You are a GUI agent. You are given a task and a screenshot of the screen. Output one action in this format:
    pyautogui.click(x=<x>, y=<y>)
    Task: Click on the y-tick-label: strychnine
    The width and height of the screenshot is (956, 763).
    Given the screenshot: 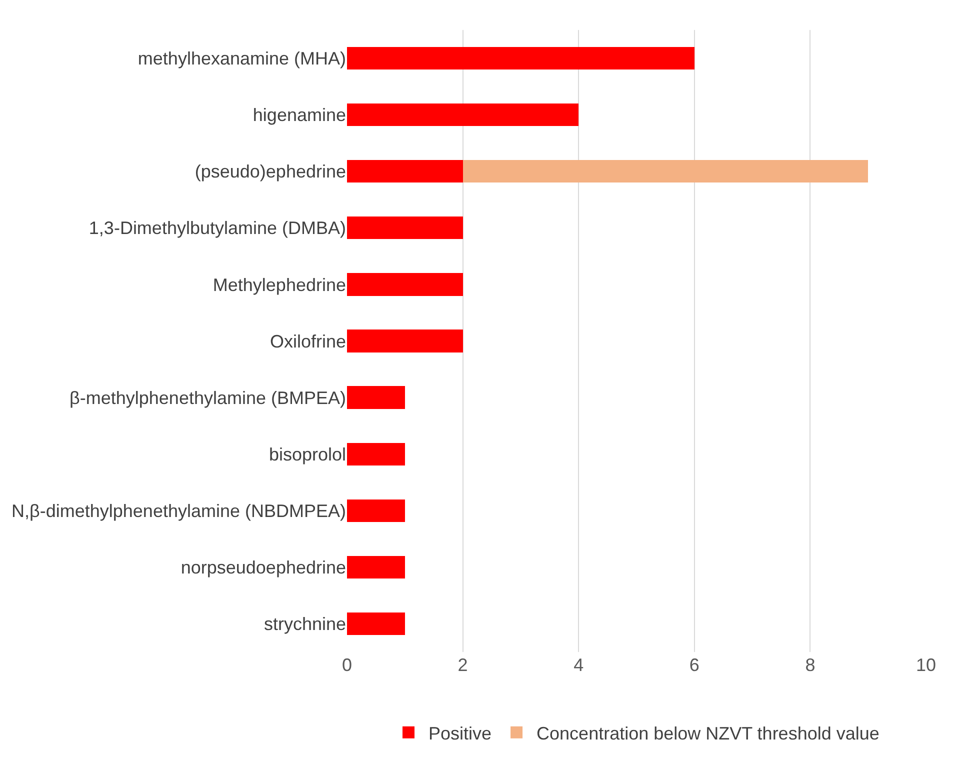 What is the action you would take?
    pyautogui.click(x=305, y=624)
    